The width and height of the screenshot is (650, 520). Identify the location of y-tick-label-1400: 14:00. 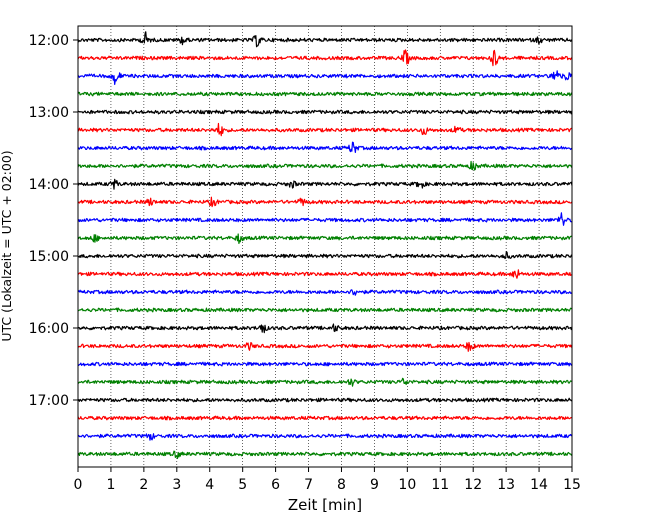
(49, 185).